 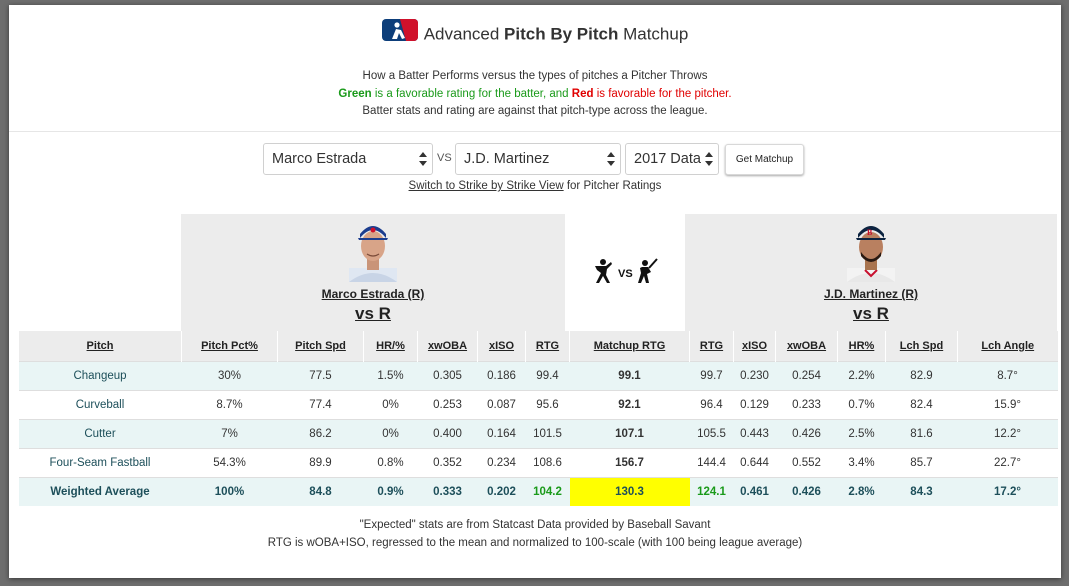 What do you see at coordinates (390, 346) in the screenshot?
I see `col-header-hr-pct: HR/%` at bounding box center [390, 346].